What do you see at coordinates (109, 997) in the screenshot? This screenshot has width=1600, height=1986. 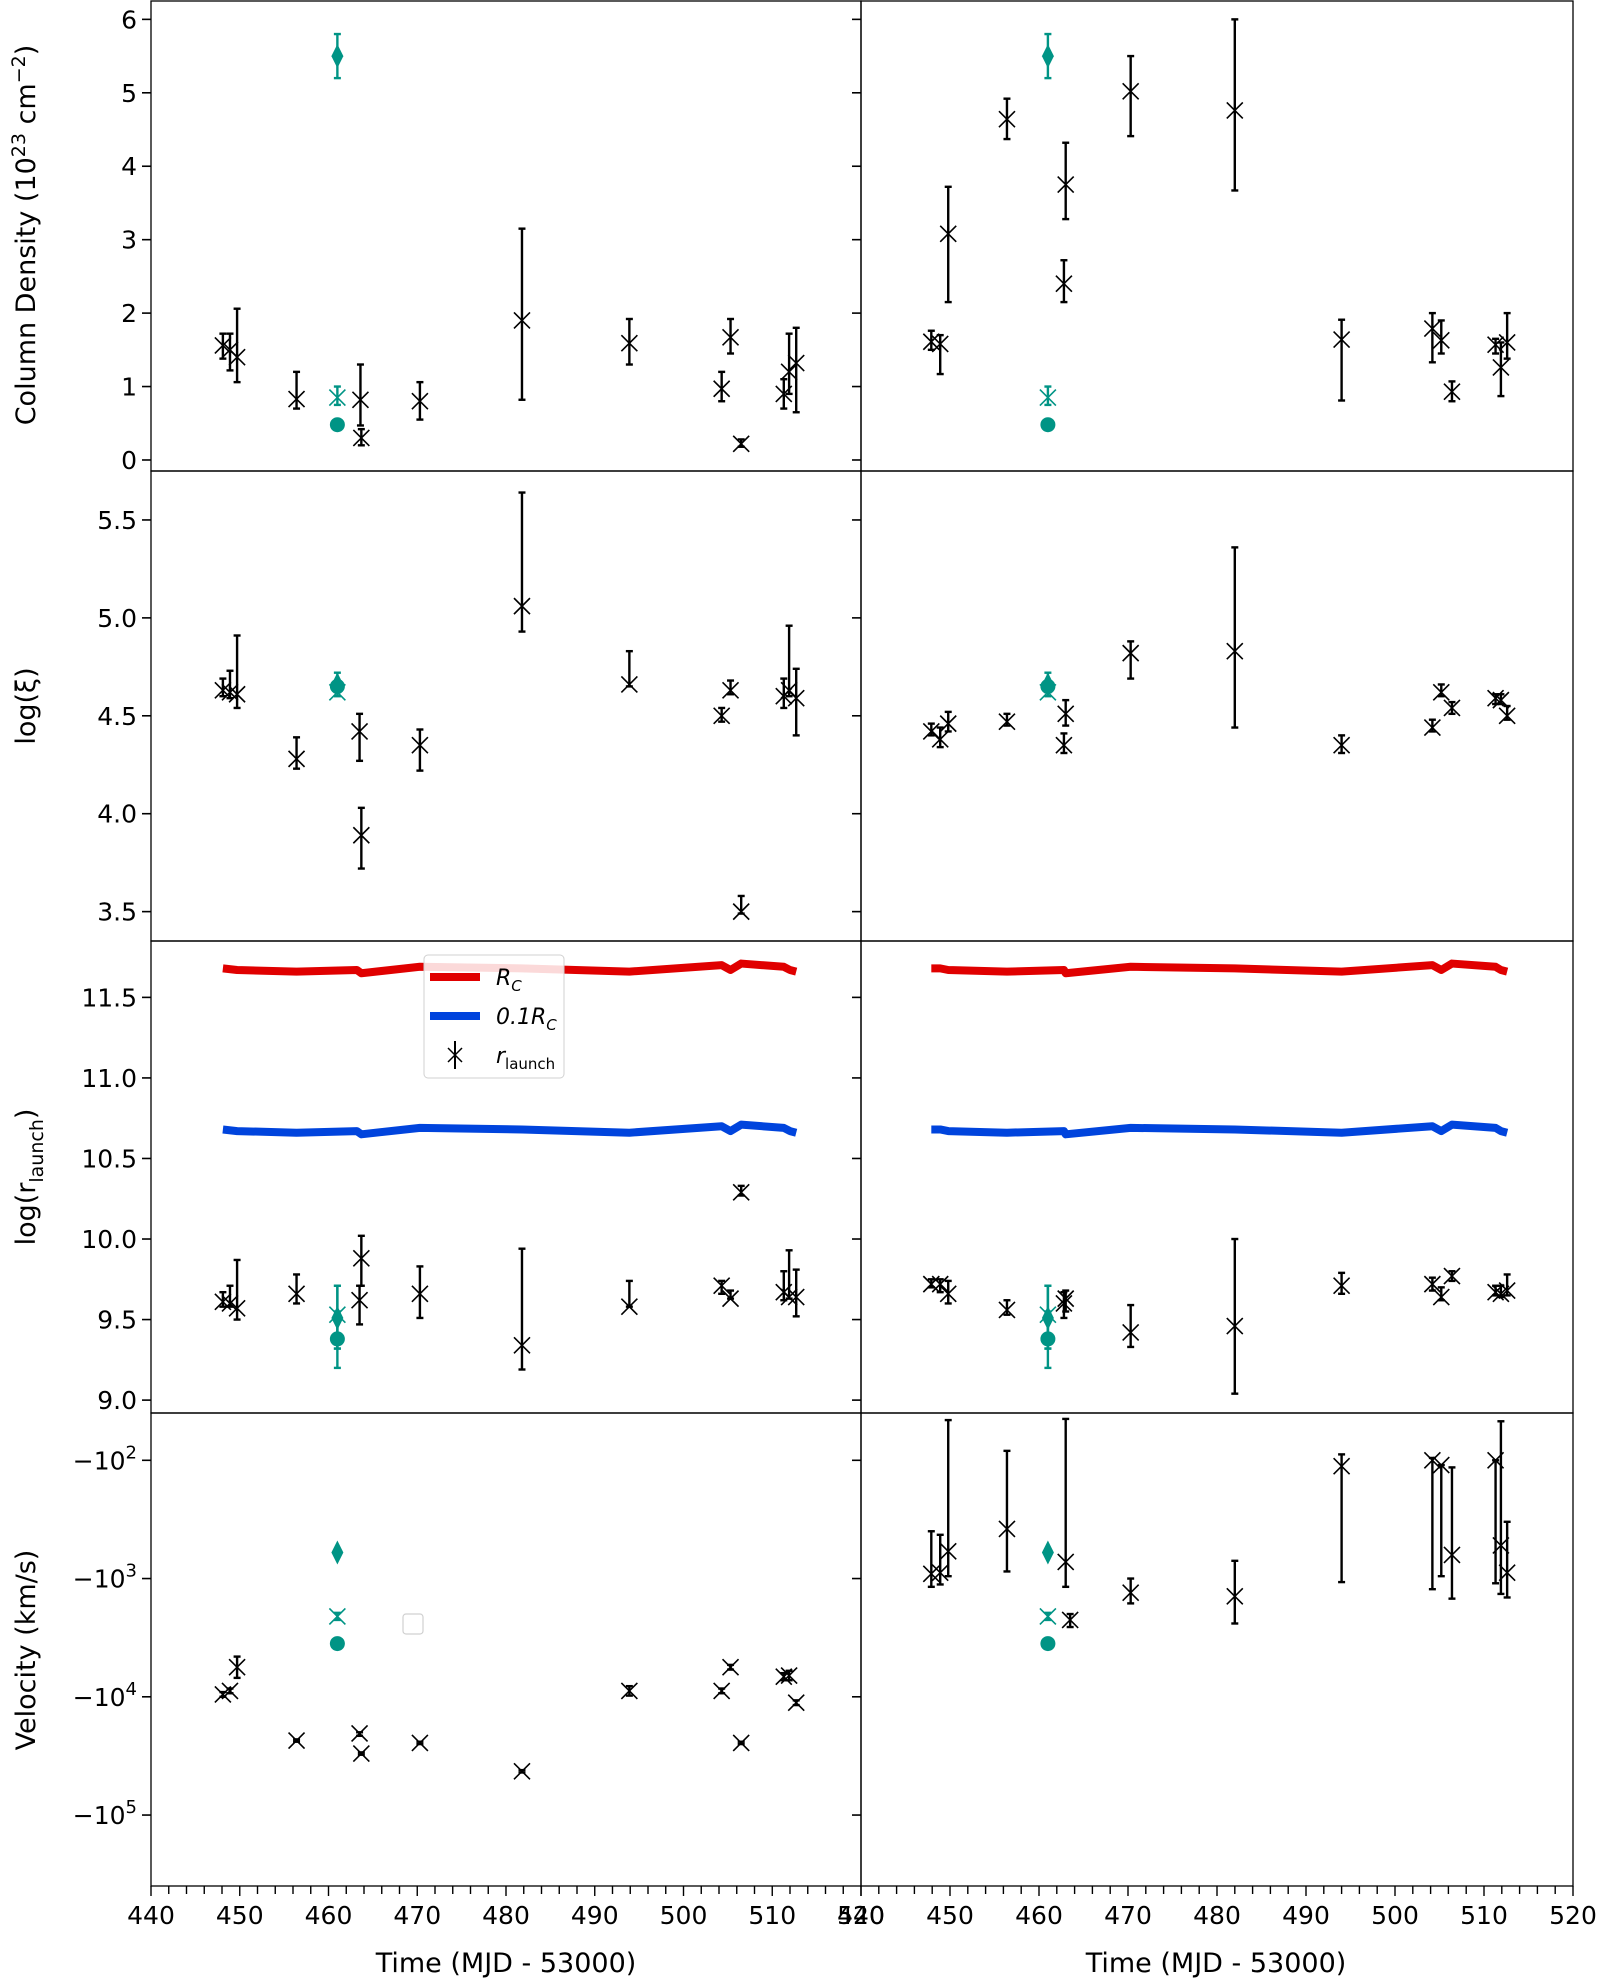 I see `y-tick-label: 11.5` at bounding box center [109, 997].